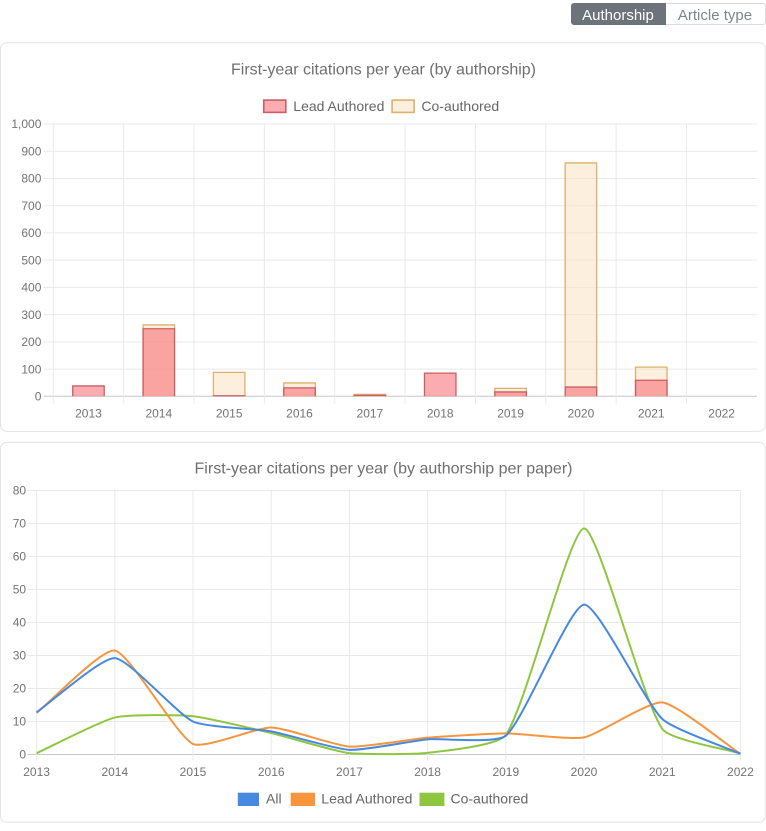 Image resolution: width=766 pixels, height=831 pixels. Describe the element at coordinates (31, 206) in the screenshot. I see `svg-text: 700` at that location.